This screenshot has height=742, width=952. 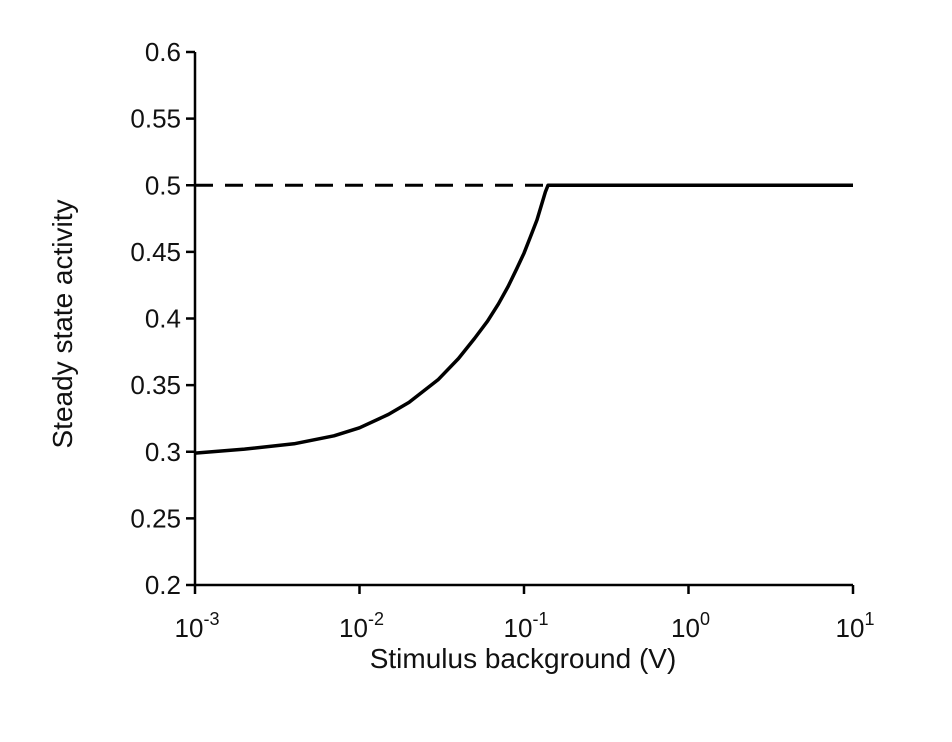 I want to click on y-axis-title: Steady state activity, so click(x=62, y=323).